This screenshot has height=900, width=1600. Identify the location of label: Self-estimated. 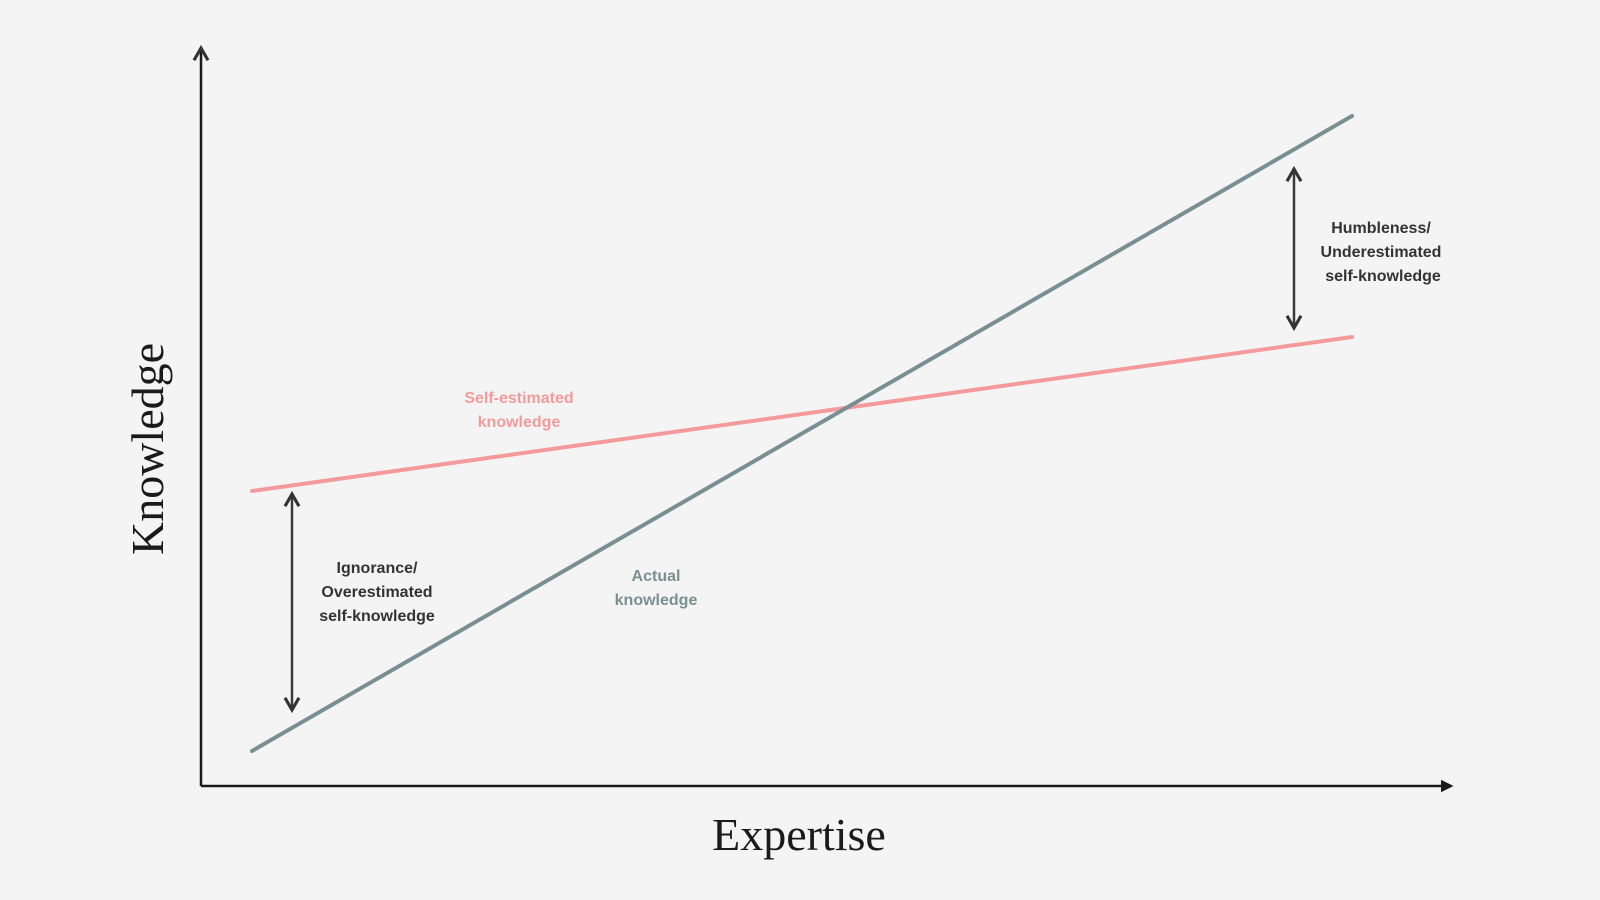
(518, 398).